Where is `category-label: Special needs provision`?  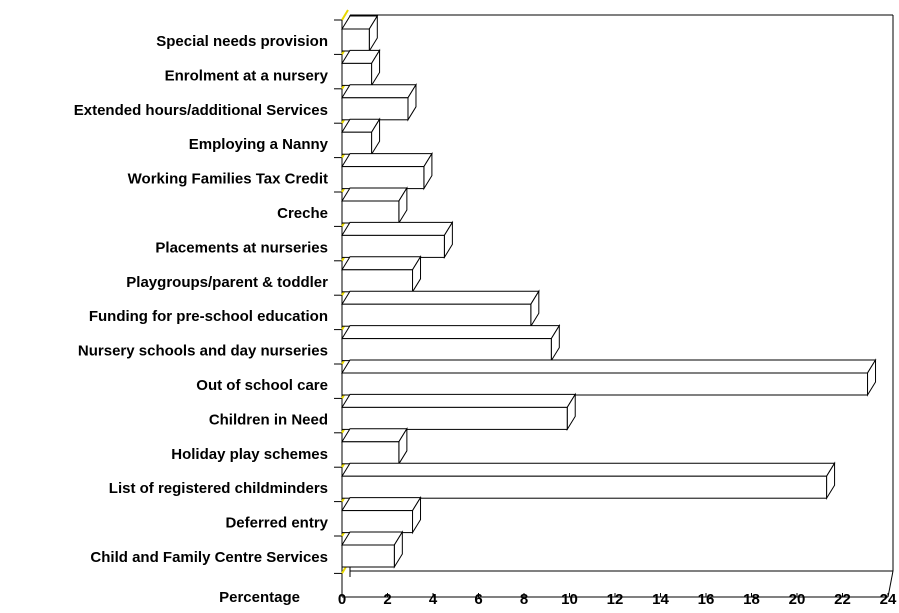
category-label: Special needs provision is located at coordinates (242, 41).